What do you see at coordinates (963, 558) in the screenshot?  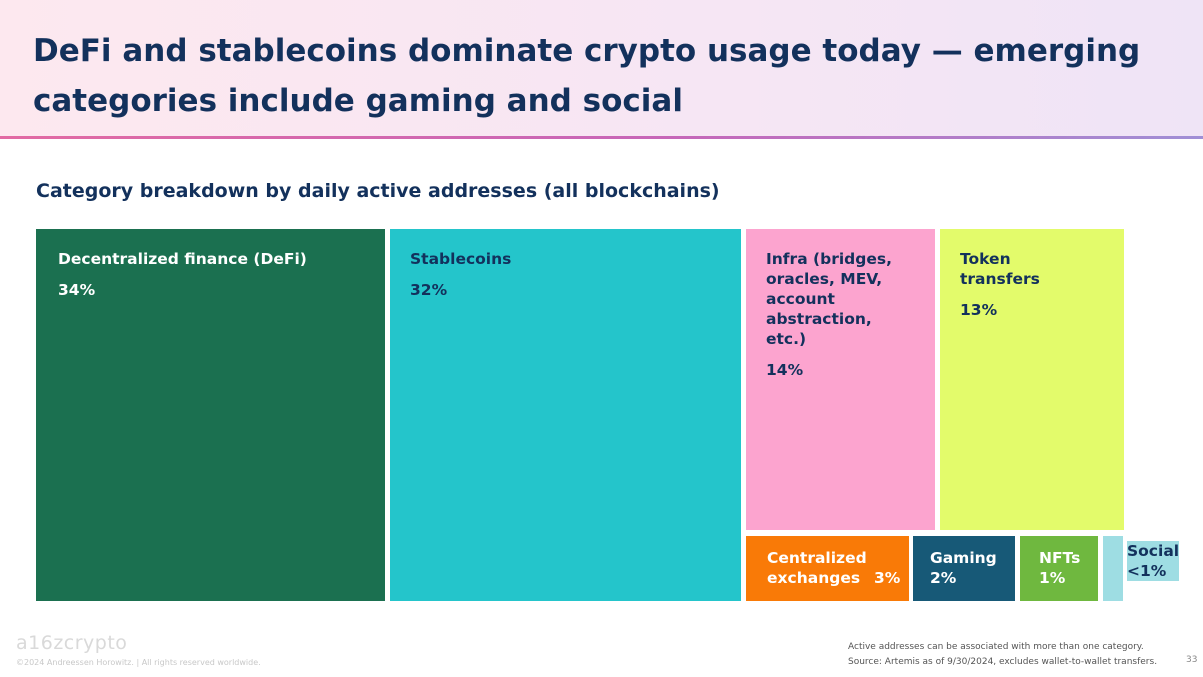 I see `tile-gaming-label: Gaming` at bounding box center [963, 558].